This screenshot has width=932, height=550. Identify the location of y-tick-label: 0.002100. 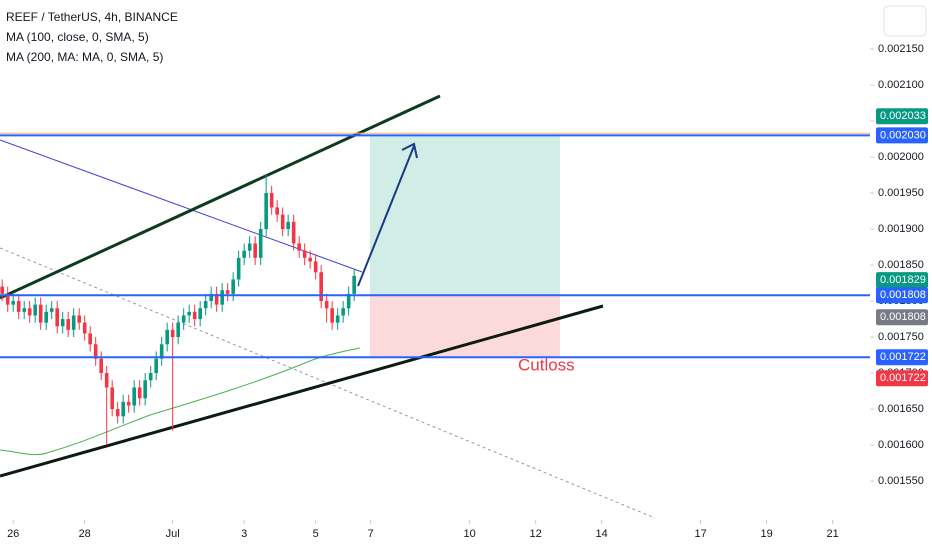
(901, 85).